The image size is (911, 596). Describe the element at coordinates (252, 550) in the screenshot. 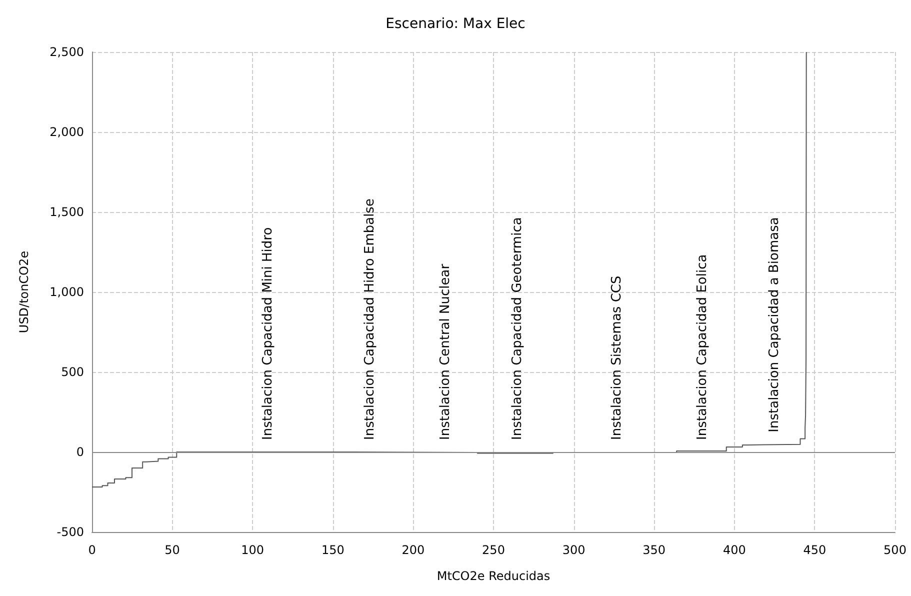

I see `x-tick-label: 100` at that location.